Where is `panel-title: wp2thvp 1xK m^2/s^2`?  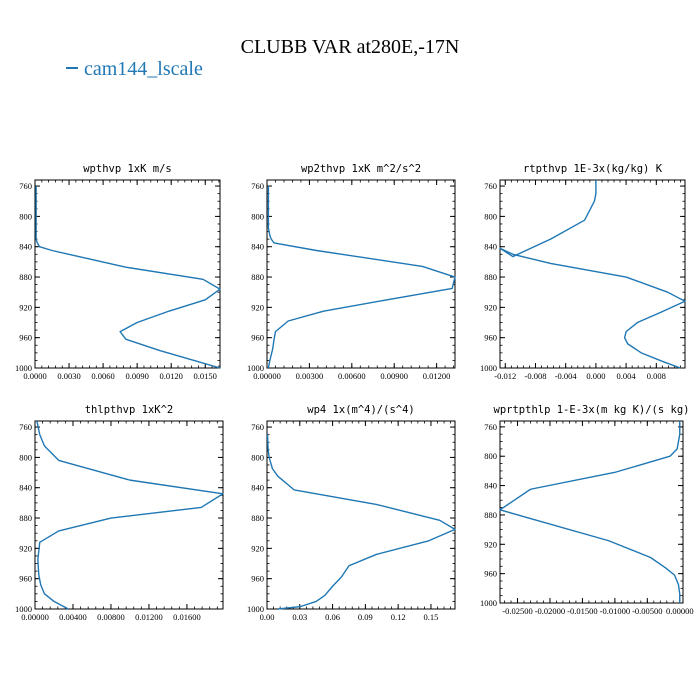
panel-title: wp2thvp 1xK m^2/s^2 is located at coordinates (361, 169).